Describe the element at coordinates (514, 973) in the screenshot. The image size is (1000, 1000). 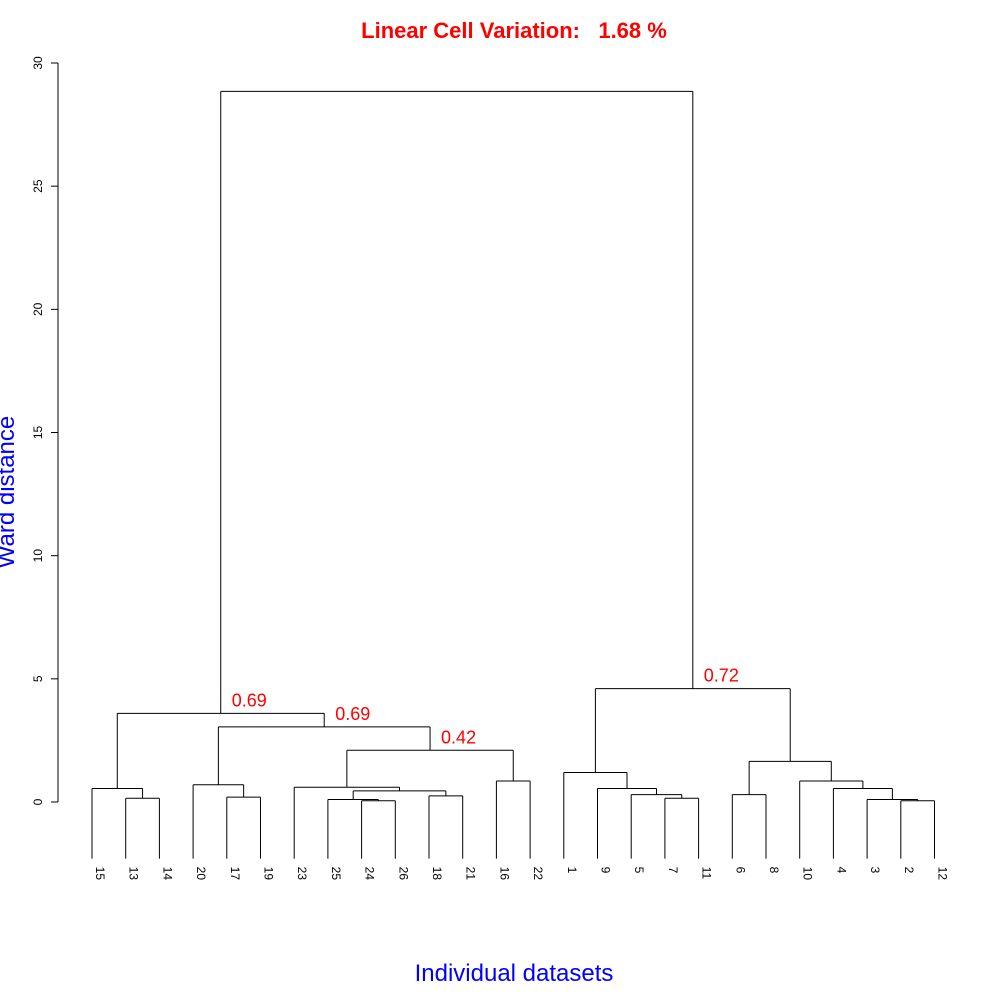
I see `x-axis-title: Individual datasets` at that location.